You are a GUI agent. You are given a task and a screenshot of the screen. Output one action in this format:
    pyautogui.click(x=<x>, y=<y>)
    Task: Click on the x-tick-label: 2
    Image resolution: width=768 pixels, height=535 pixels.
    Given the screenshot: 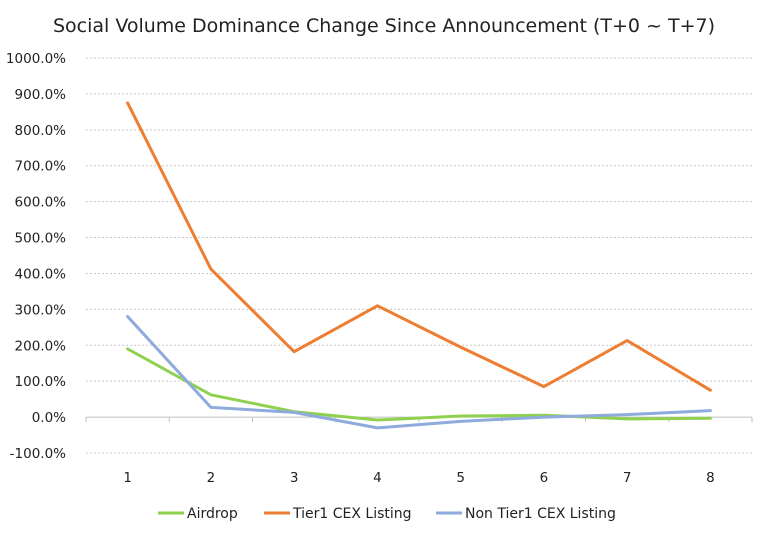 What is the action you would take?
    pyautogui.click(x=211, y=478)
    